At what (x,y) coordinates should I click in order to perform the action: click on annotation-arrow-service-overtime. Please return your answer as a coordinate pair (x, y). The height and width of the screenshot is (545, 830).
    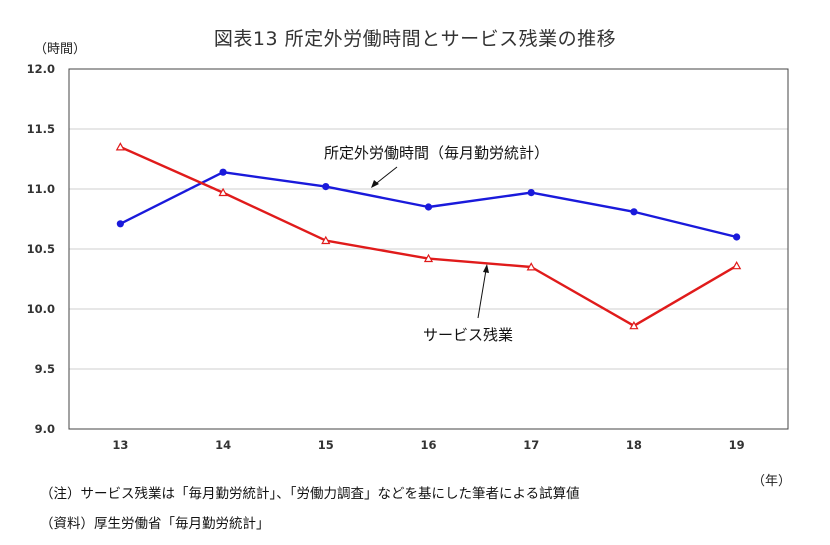
    Looking at the image, I should click on (482, 294).